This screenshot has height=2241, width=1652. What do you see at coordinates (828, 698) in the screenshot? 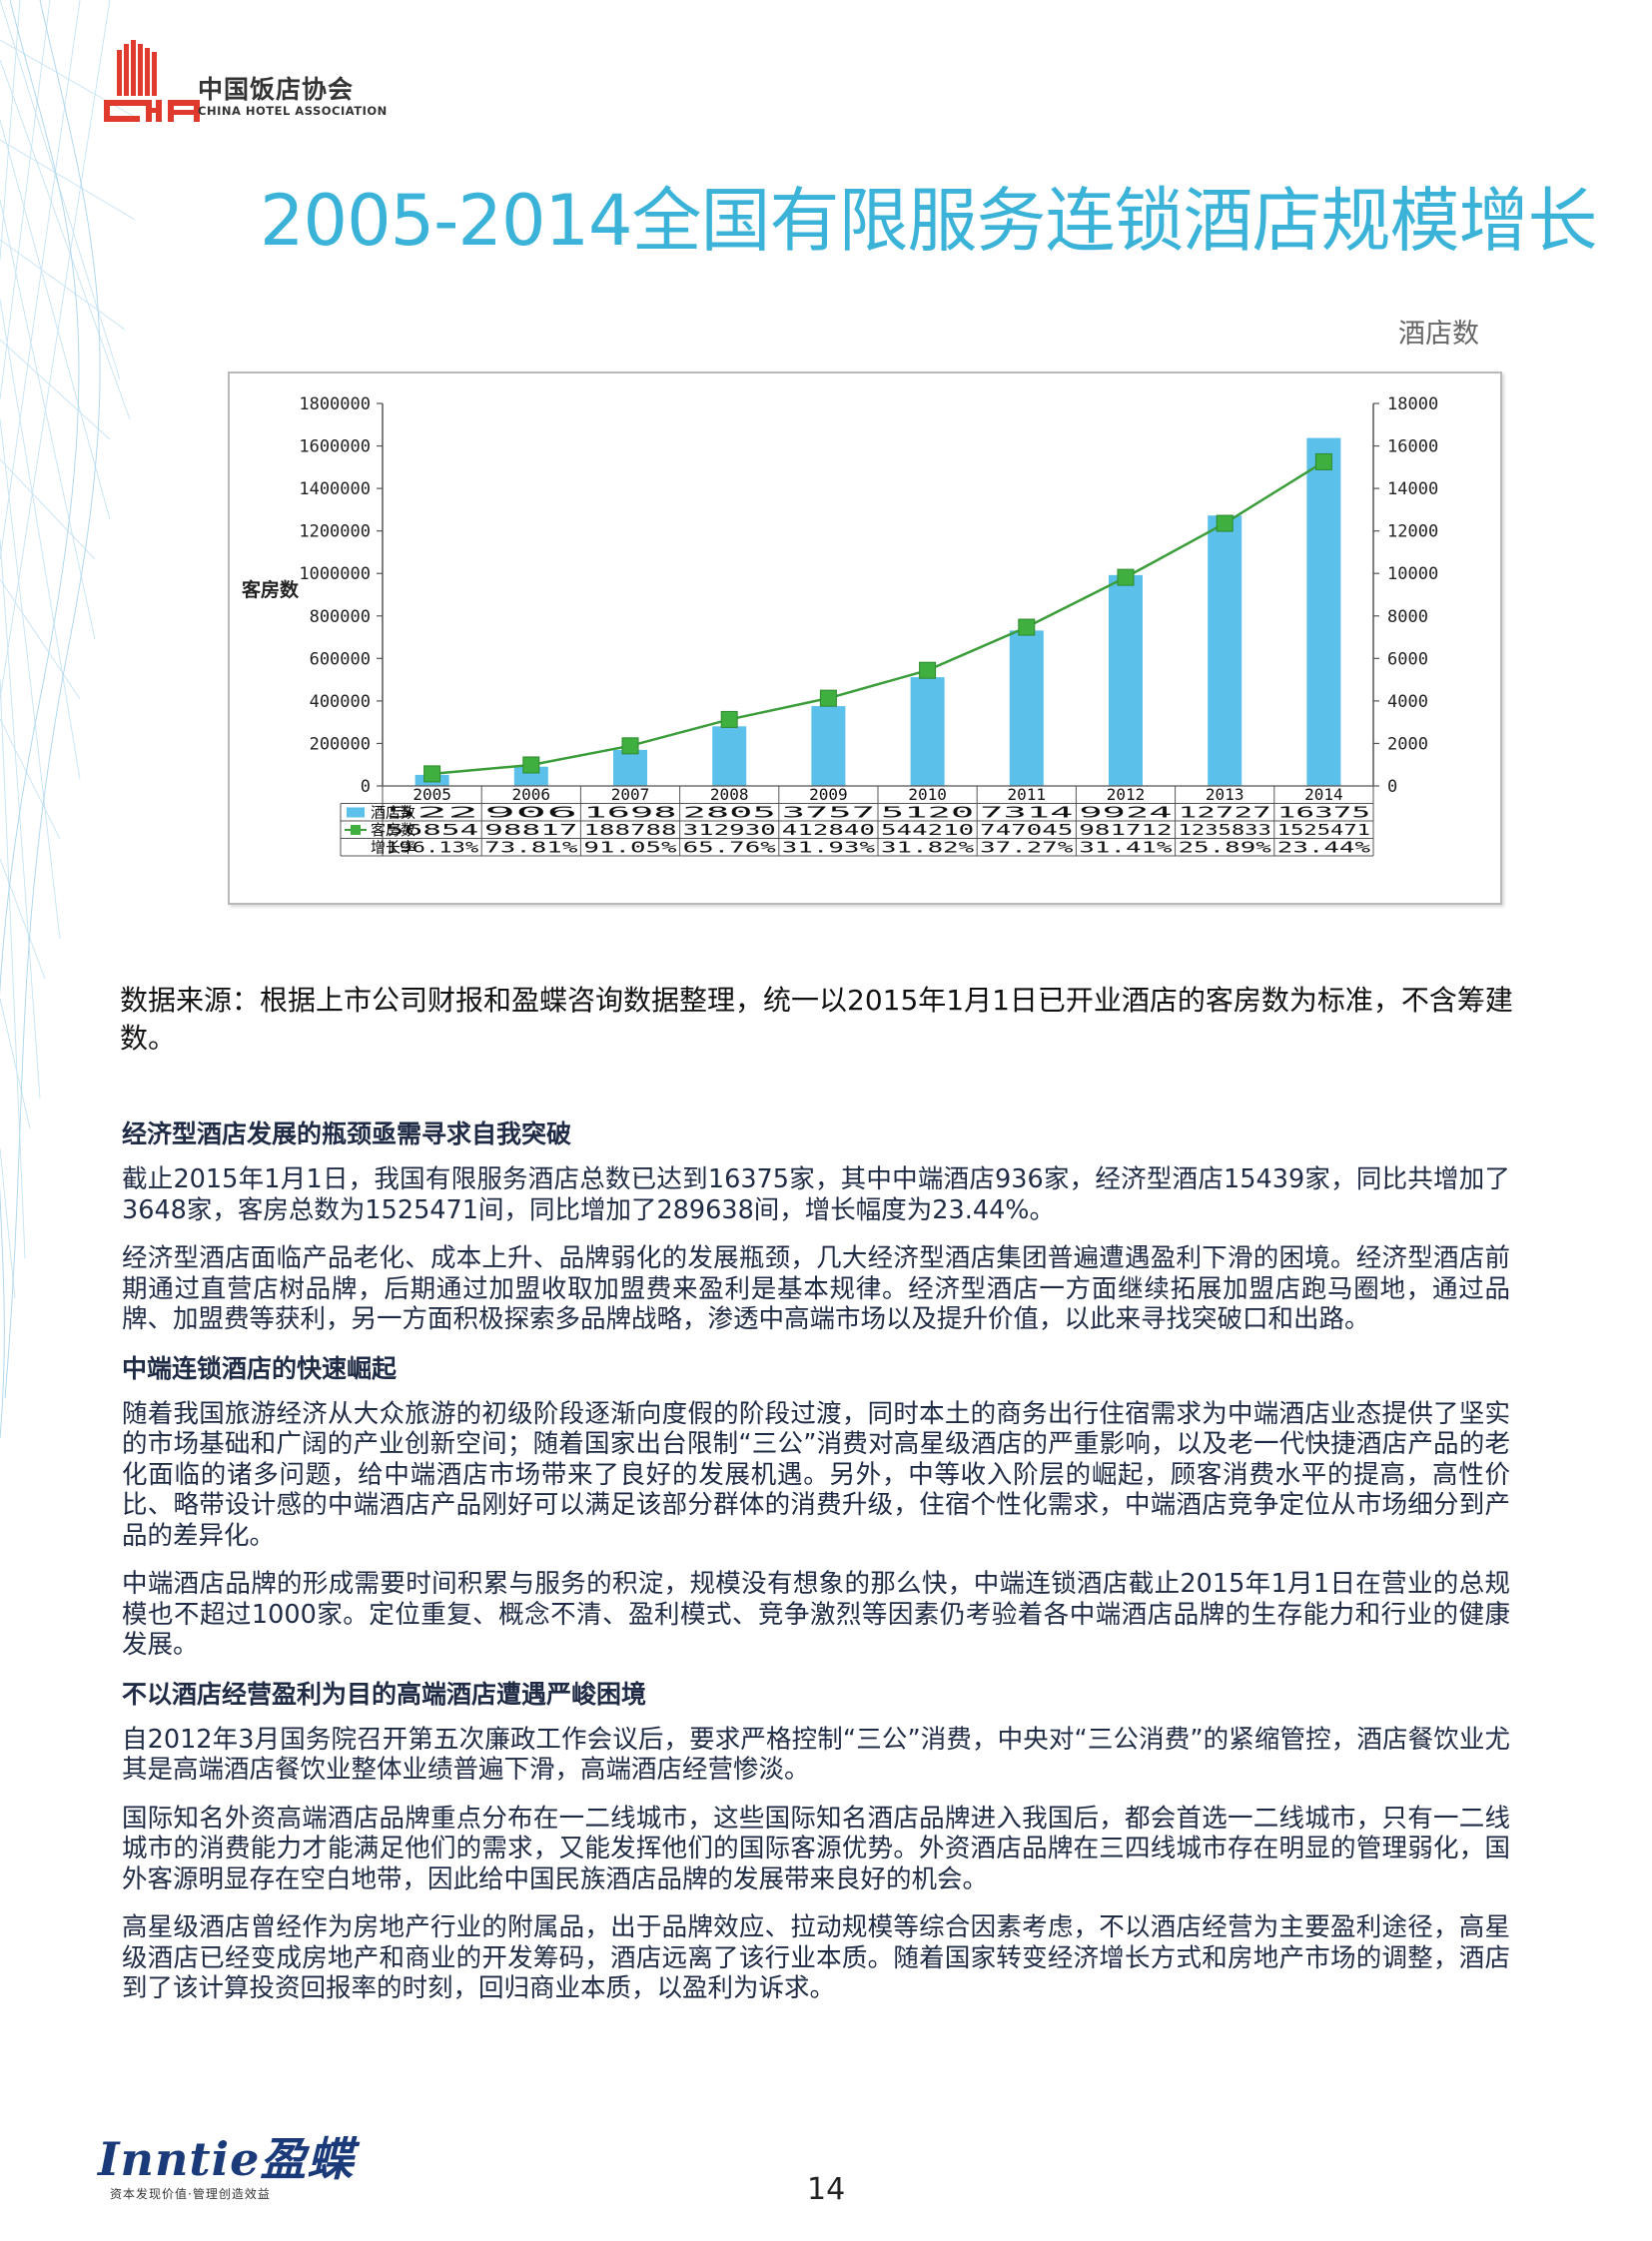
I see `point-rooms-2009` at bounding box center [828, 698].